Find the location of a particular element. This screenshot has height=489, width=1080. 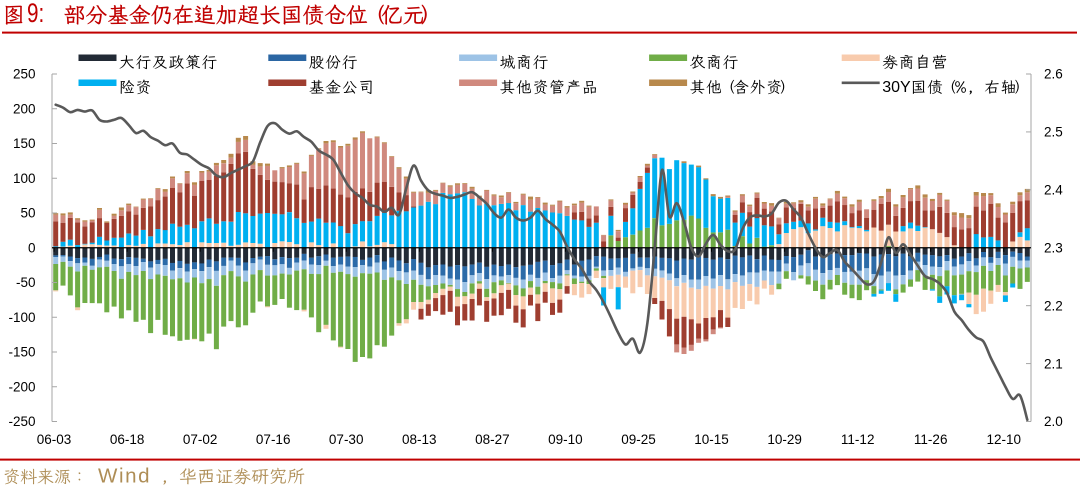

svg-text: 30Y is located at coordinates (896, 87).